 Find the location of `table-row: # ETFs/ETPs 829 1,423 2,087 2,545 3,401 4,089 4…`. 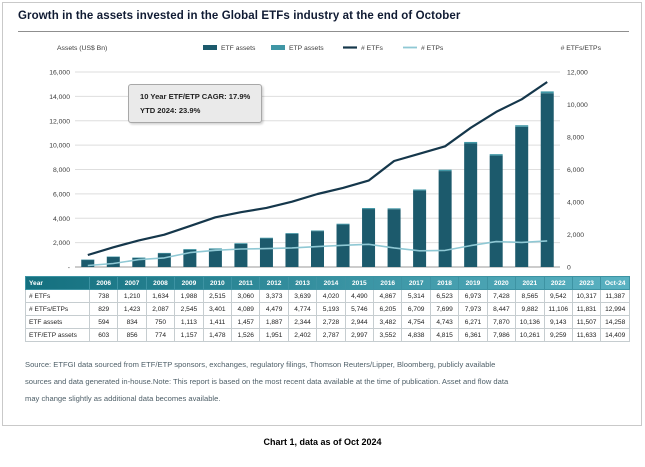

table-row: # ETFs/ETPs 829 1,423 2,087 2,545 3,401 4,089 4… is located at coordinates (327, 309).